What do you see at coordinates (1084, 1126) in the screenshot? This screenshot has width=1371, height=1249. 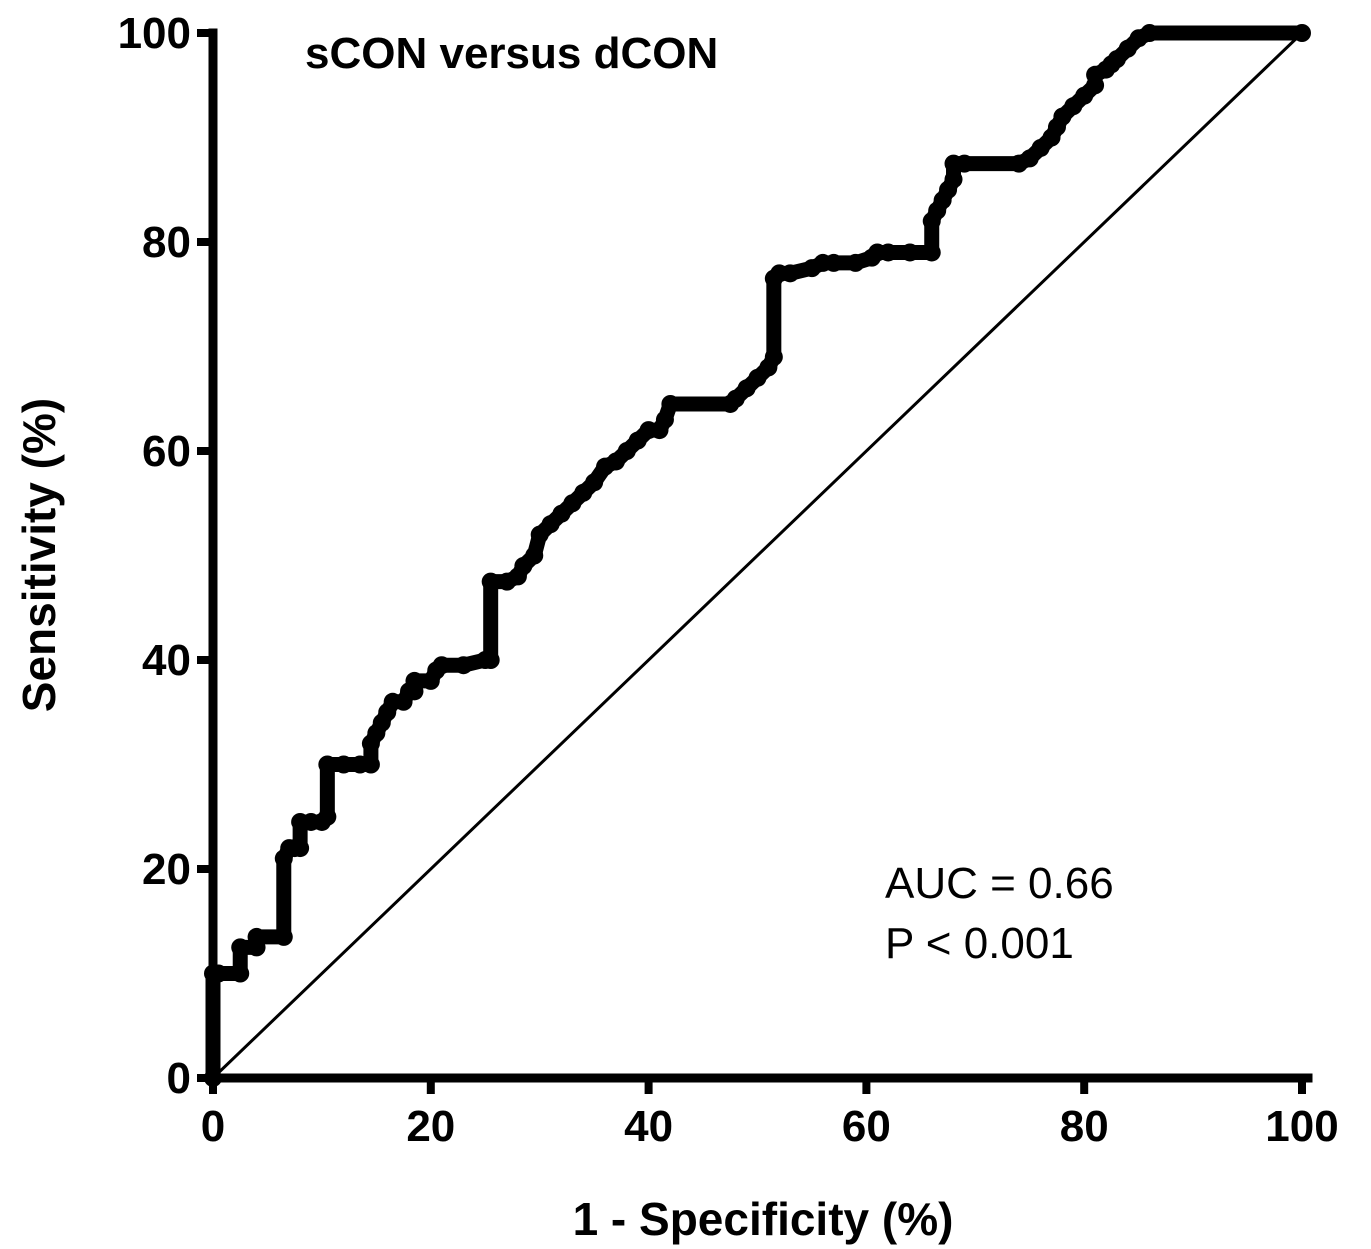 I see `x-tick-label: 80` at bounding box center [1084, 1126].